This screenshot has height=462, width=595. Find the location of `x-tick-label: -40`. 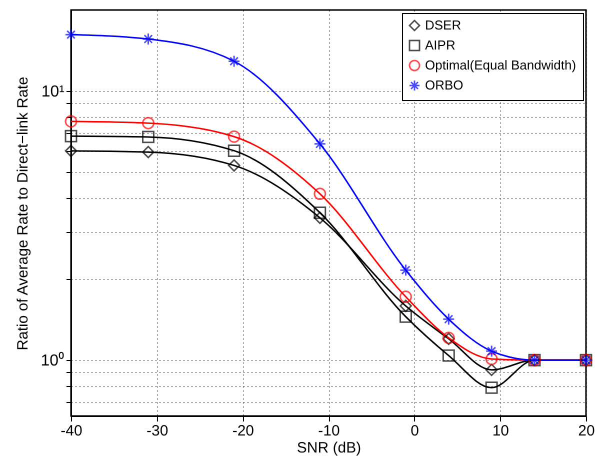

x-tick-label: -40 is located at coordinates (71, 431).